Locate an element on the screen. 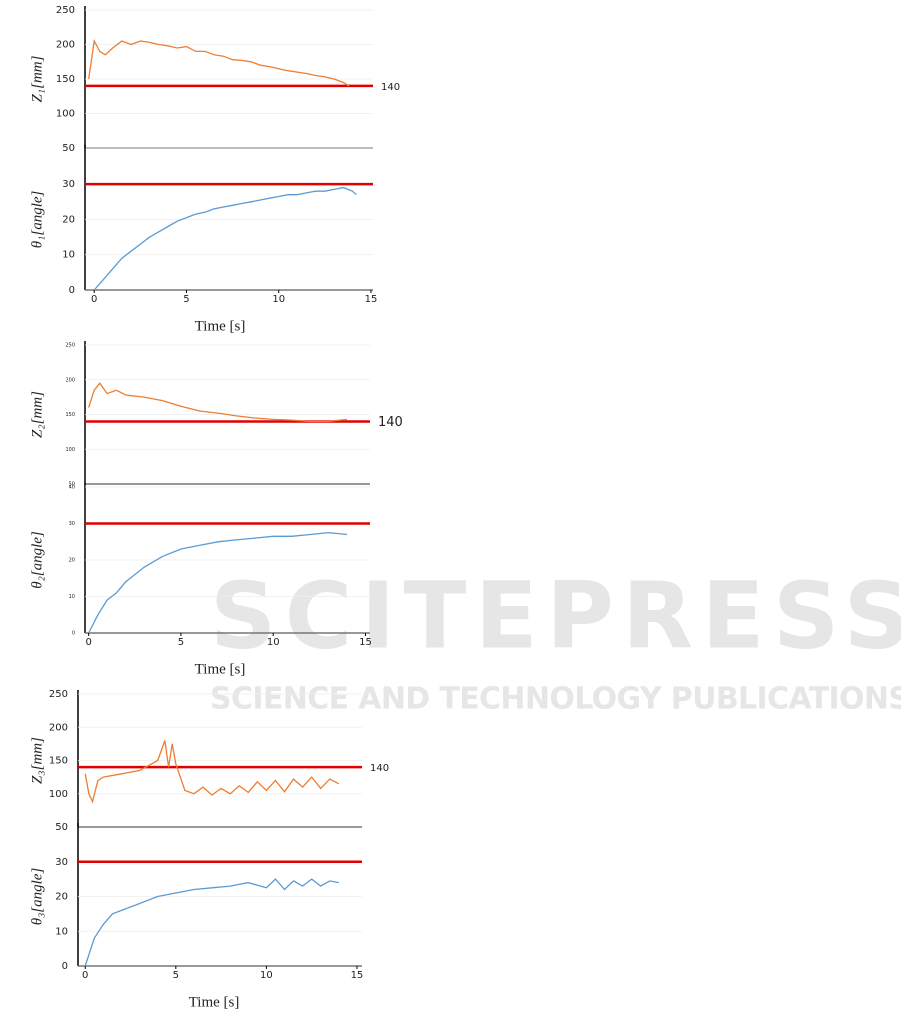 This screenshot has height=1014, width=901. y-axis-label: θ₃[angle] is located at coordinates (37, 897).